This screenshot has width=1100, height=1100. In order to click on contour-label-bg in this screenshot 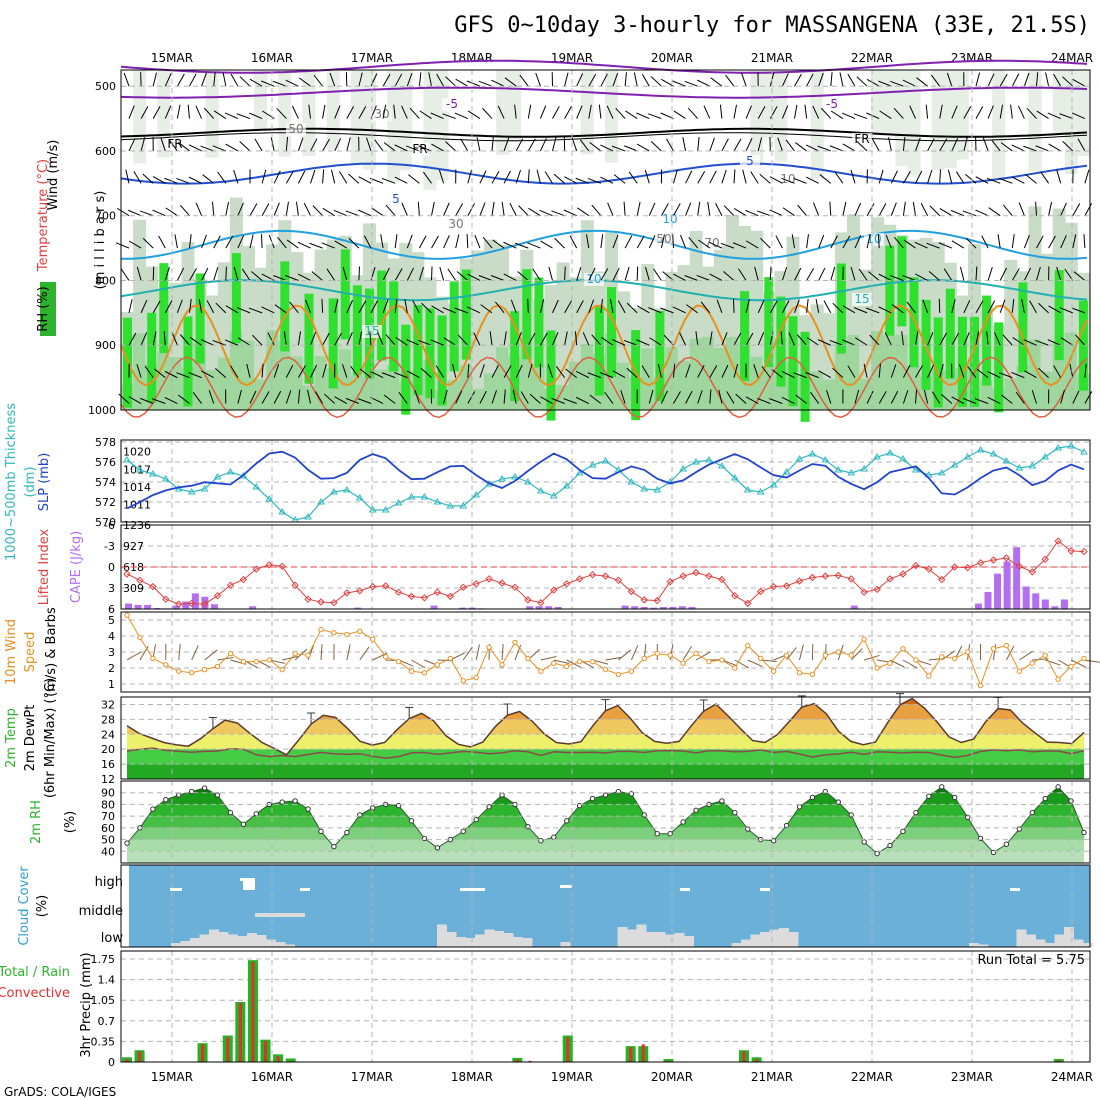, I will do `click(862, 139)`.